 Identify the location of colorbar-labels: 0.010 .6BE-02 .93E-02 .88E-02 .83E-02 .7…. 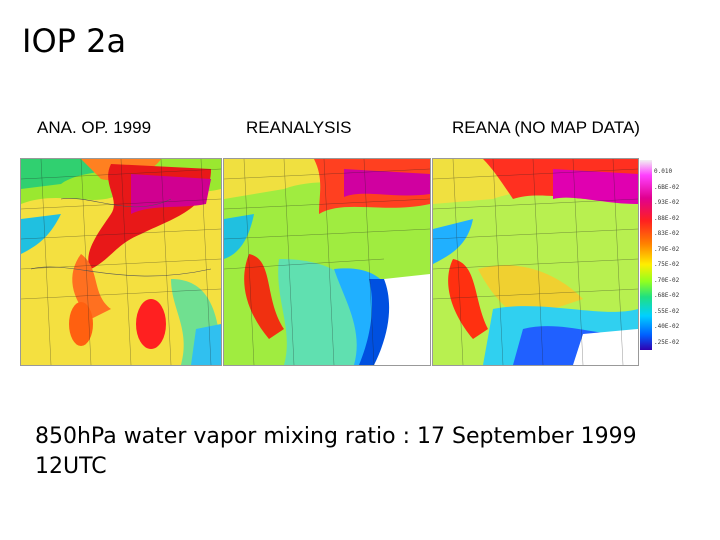
(669, 261).